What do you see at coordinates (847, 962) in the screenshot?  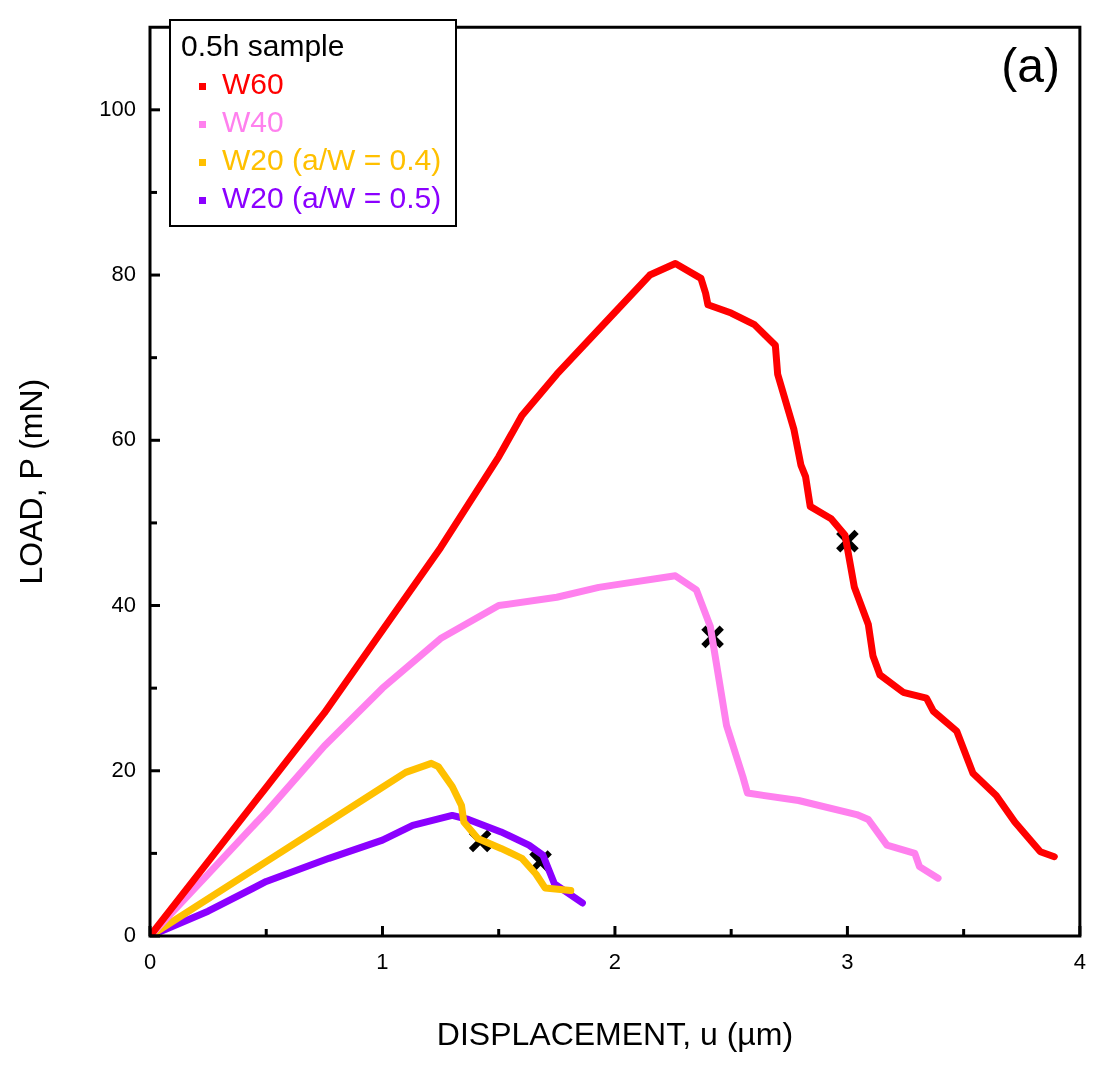 I see `x-tick-label: 3` at bounding box center [847, 962].